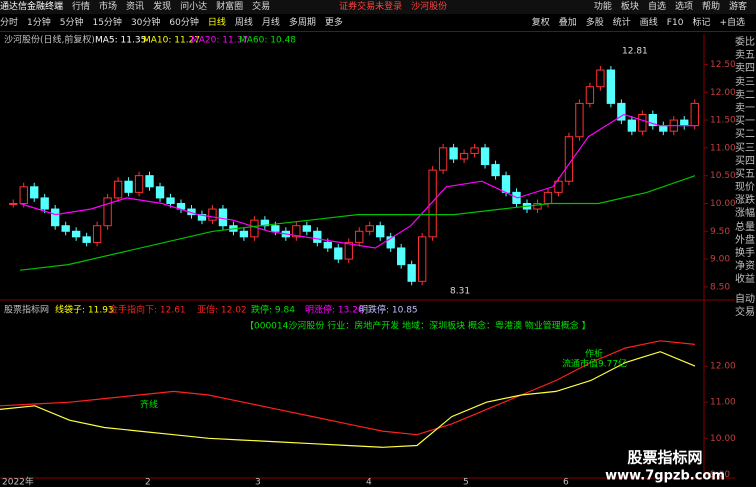 The image size is (756, 487). What do you see at coordinates (567, 23) in the screenshot?
I see `tool-tab: 叠加` at bounding box center [567, 23].